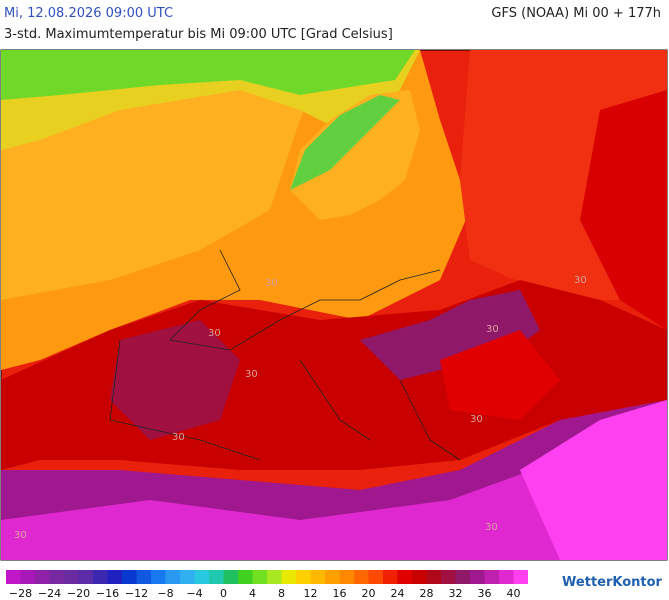 This screenshot has width=669, height=600. I want to click on legend-label: −8, so click(165, 593).